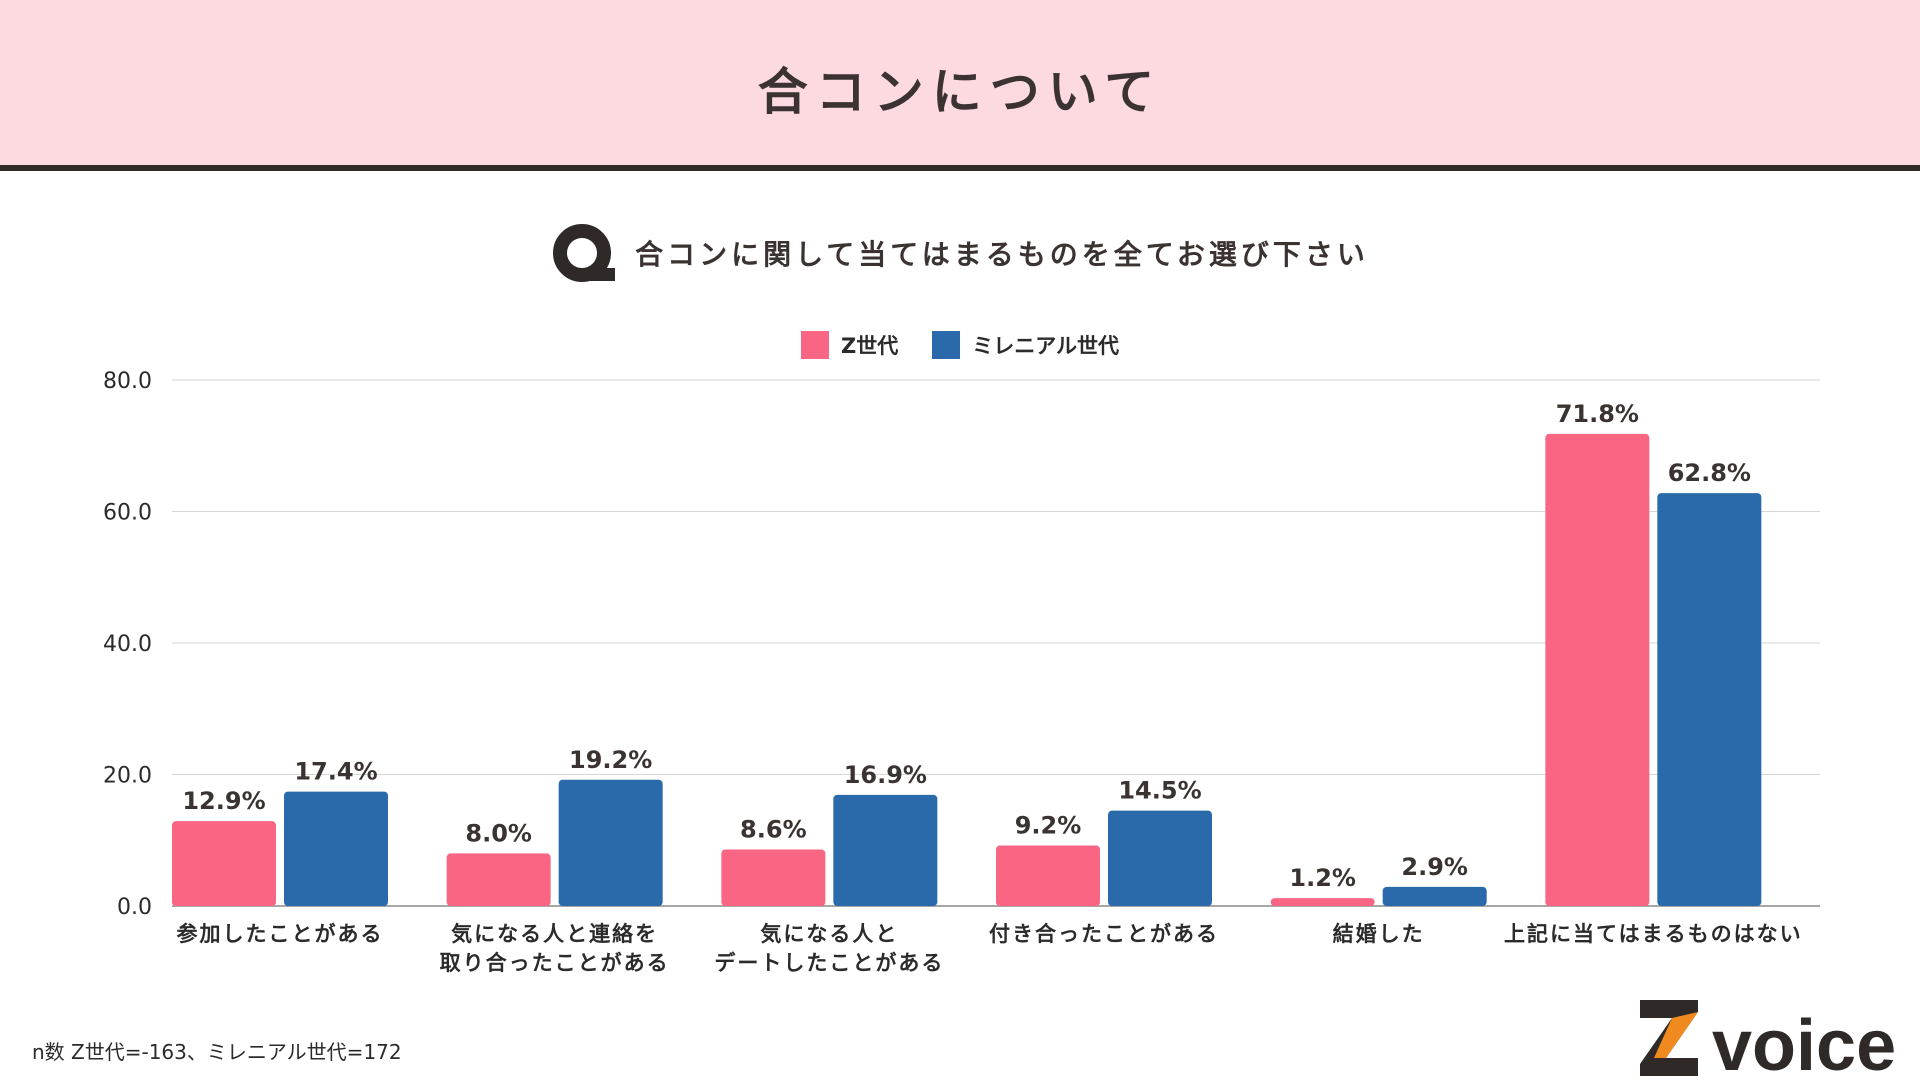  I want to click on data-label: 14.5%, so click(1159, 791).